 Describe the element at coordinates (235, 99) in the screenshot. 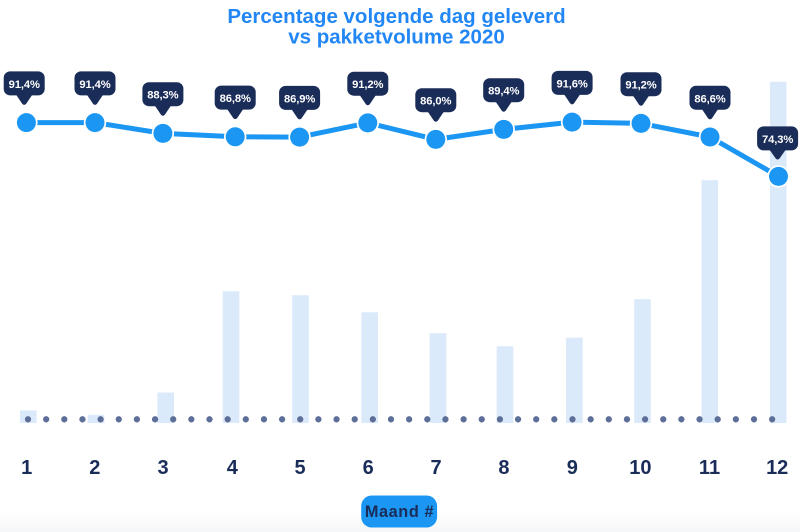

I see `svg-text: 86,8%` at that location.